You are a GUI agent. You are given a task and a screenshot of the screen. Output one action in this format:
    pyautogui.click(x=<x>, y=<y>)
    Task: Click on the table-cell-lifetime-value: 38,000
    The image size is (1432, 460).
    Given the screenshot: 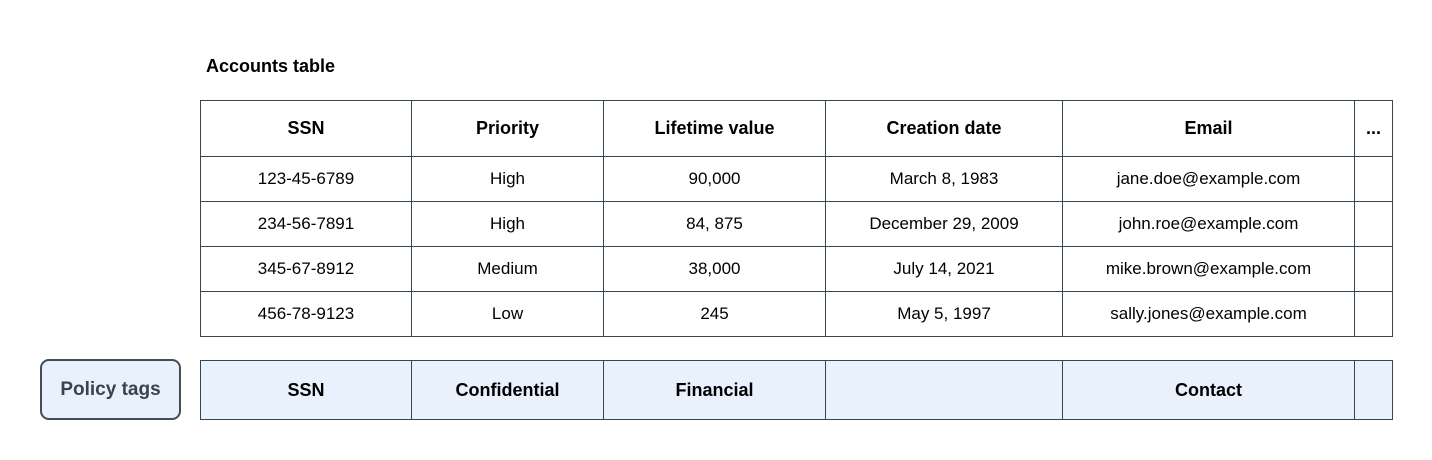 What is the action you would take?
    pyautogui.click(x=714, y=269)
    